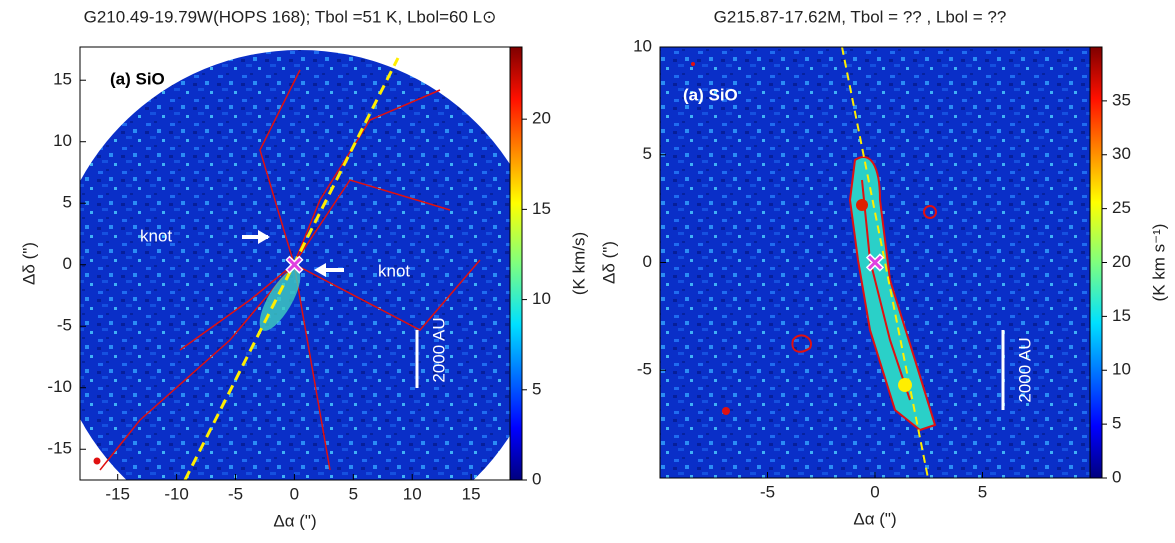 The width and height of the screenshot is (1175, 543). Describe the element at coordinates (1121, 153) in the screenshot. I see `colorbar-tick-label: 30` at that location.